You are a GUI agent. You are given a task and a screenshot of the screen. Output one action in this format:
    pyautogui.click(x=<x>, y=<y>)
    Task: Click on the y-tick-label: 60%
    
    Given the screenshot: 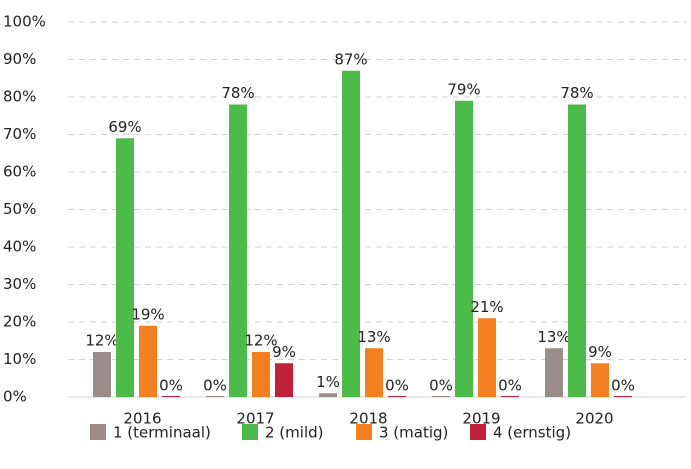 What is the action you would take?
    pyautogui.click(x=19, y=172)
    